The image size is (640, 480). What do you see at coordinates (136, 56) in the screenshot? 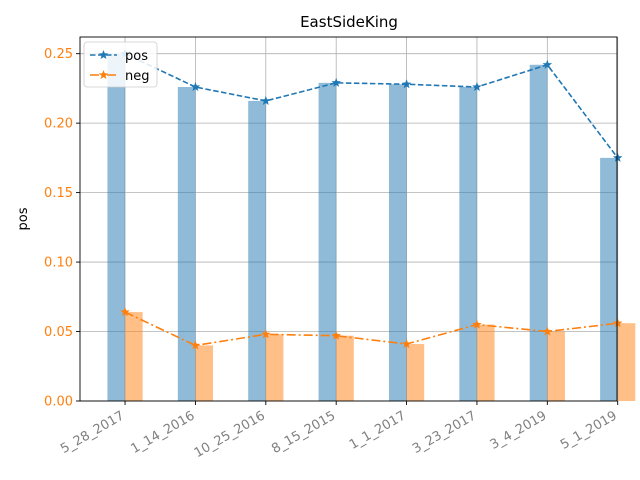
I see `legend-label-pos: pos` at bounding box center [136, 56].